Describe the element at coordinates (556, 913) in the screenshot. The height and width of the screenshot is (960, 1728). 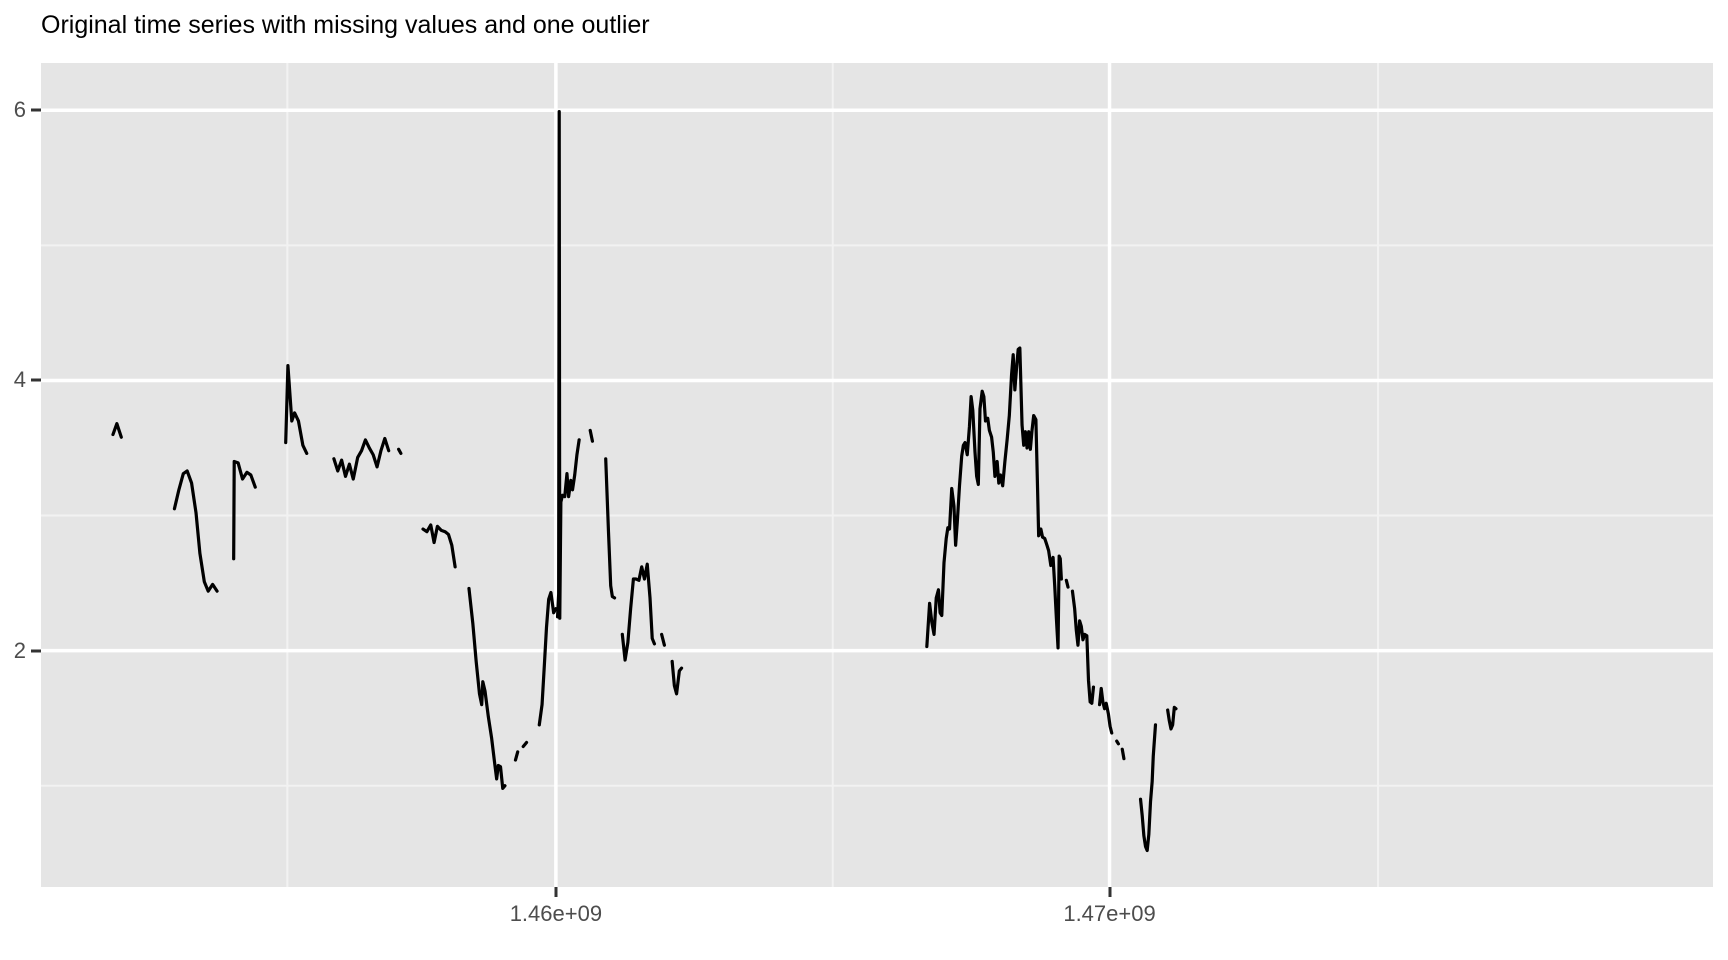
I see `x-axis-tick-label: 1.46e+09` at that location.